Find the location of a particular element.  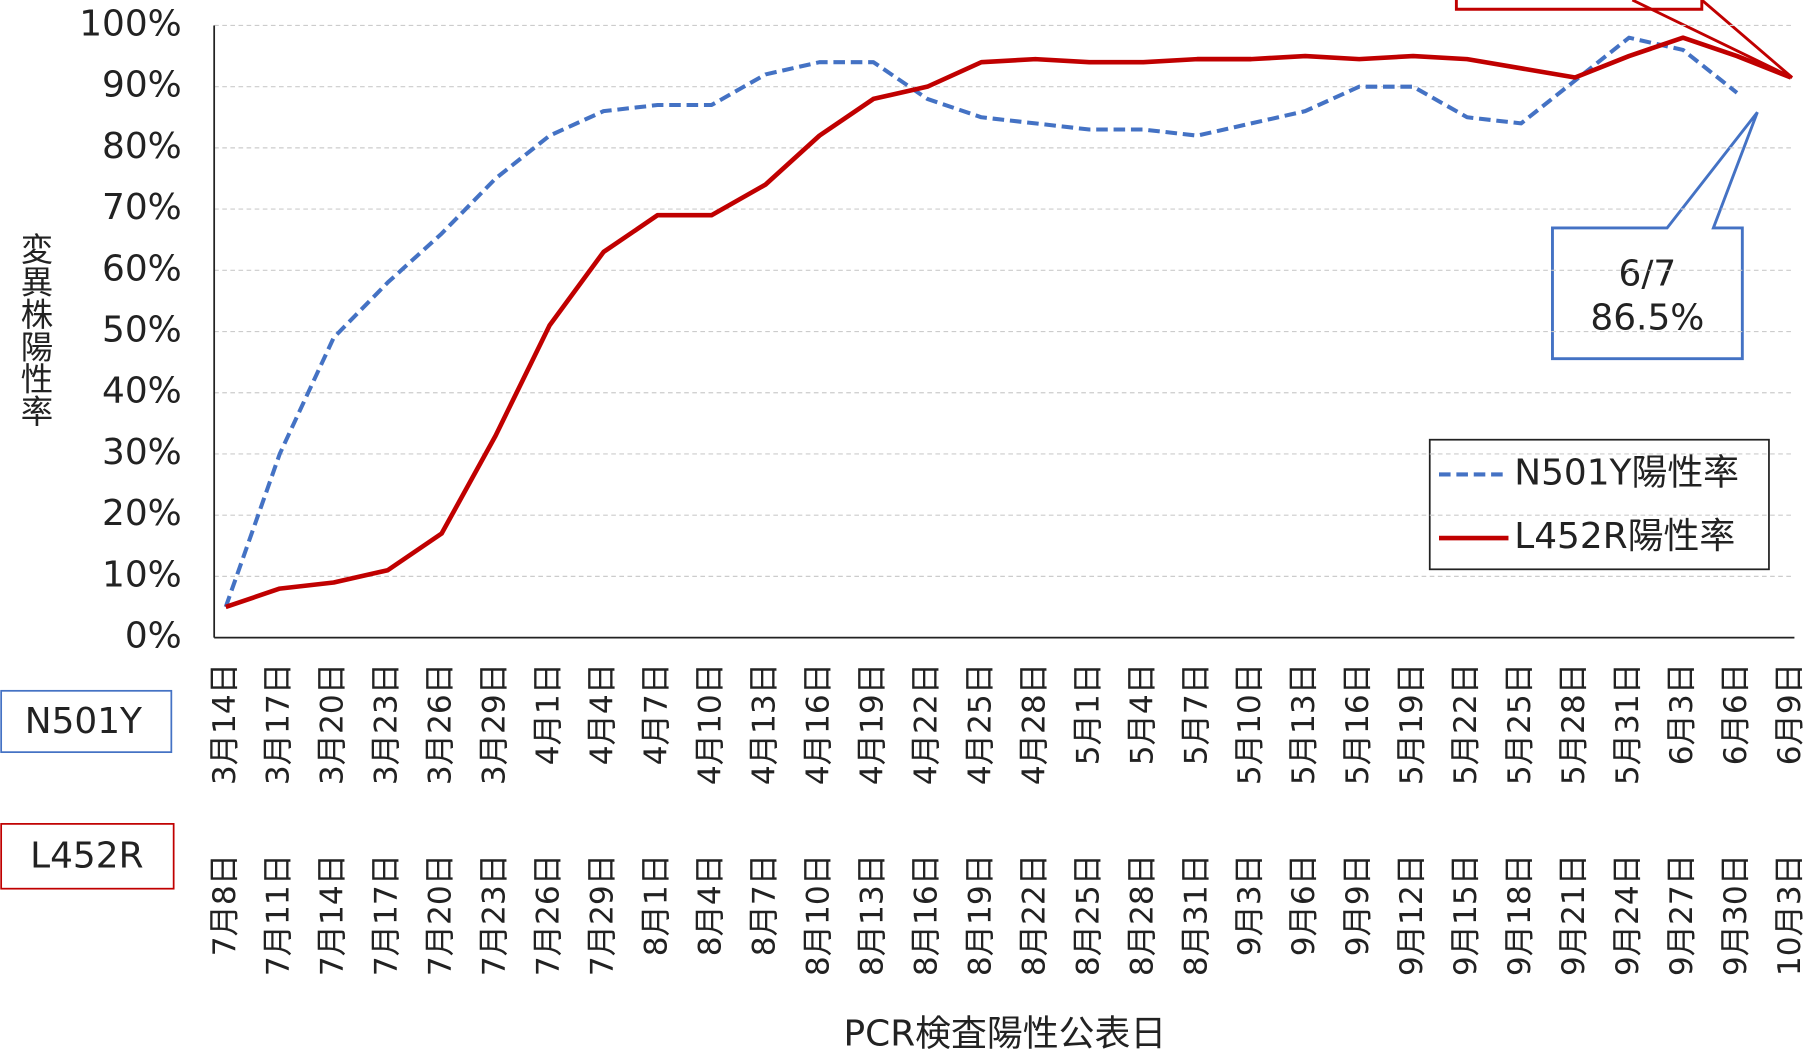

x-tick-label: 3月17日 is located at coordinates (279, 724).